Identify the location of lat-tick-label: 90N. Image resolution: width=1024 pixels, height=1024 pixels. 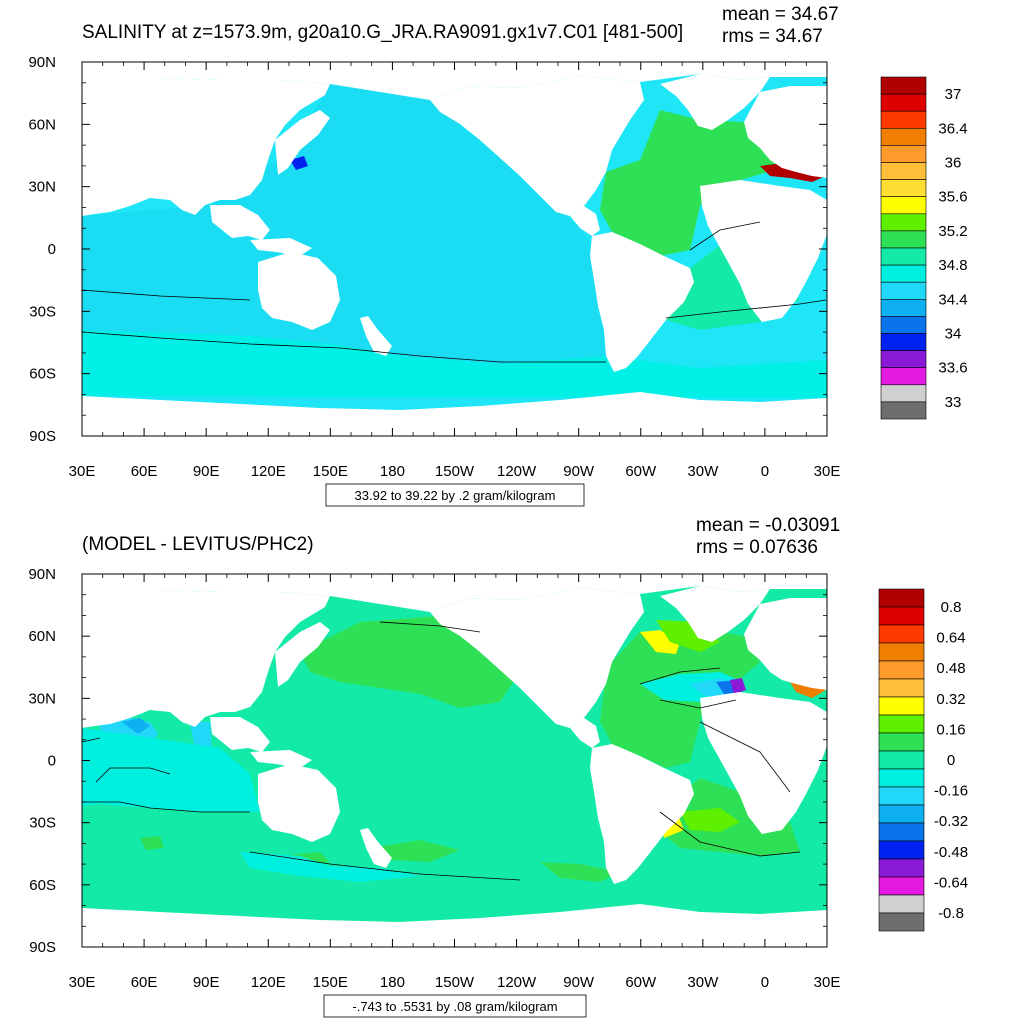
(42, 574).